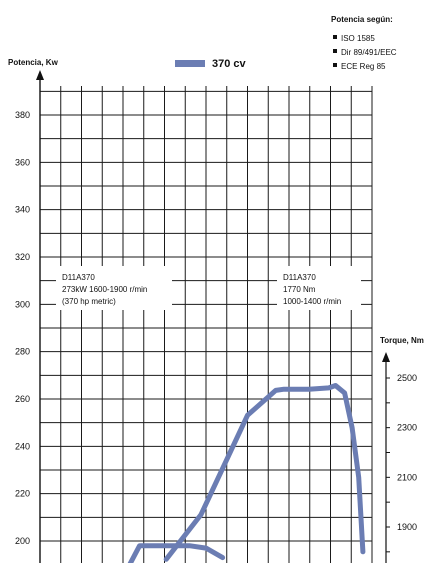  What do you see at coordinates (190, 63) in the screenshot?
I see `series-swatch` at bounding box center [190, 63].